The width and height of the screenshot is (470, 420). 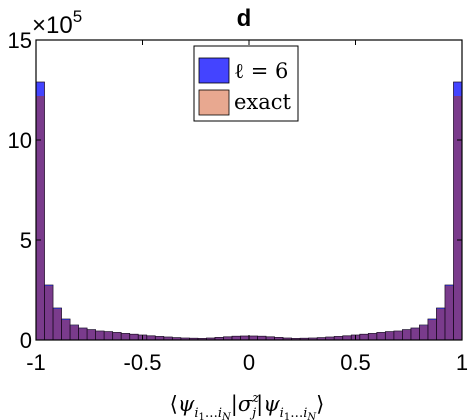 What do you see at coordinates (26, 340) in the screenshot?
I see `y-tick-label: 0` at bounding box center [26, 340].